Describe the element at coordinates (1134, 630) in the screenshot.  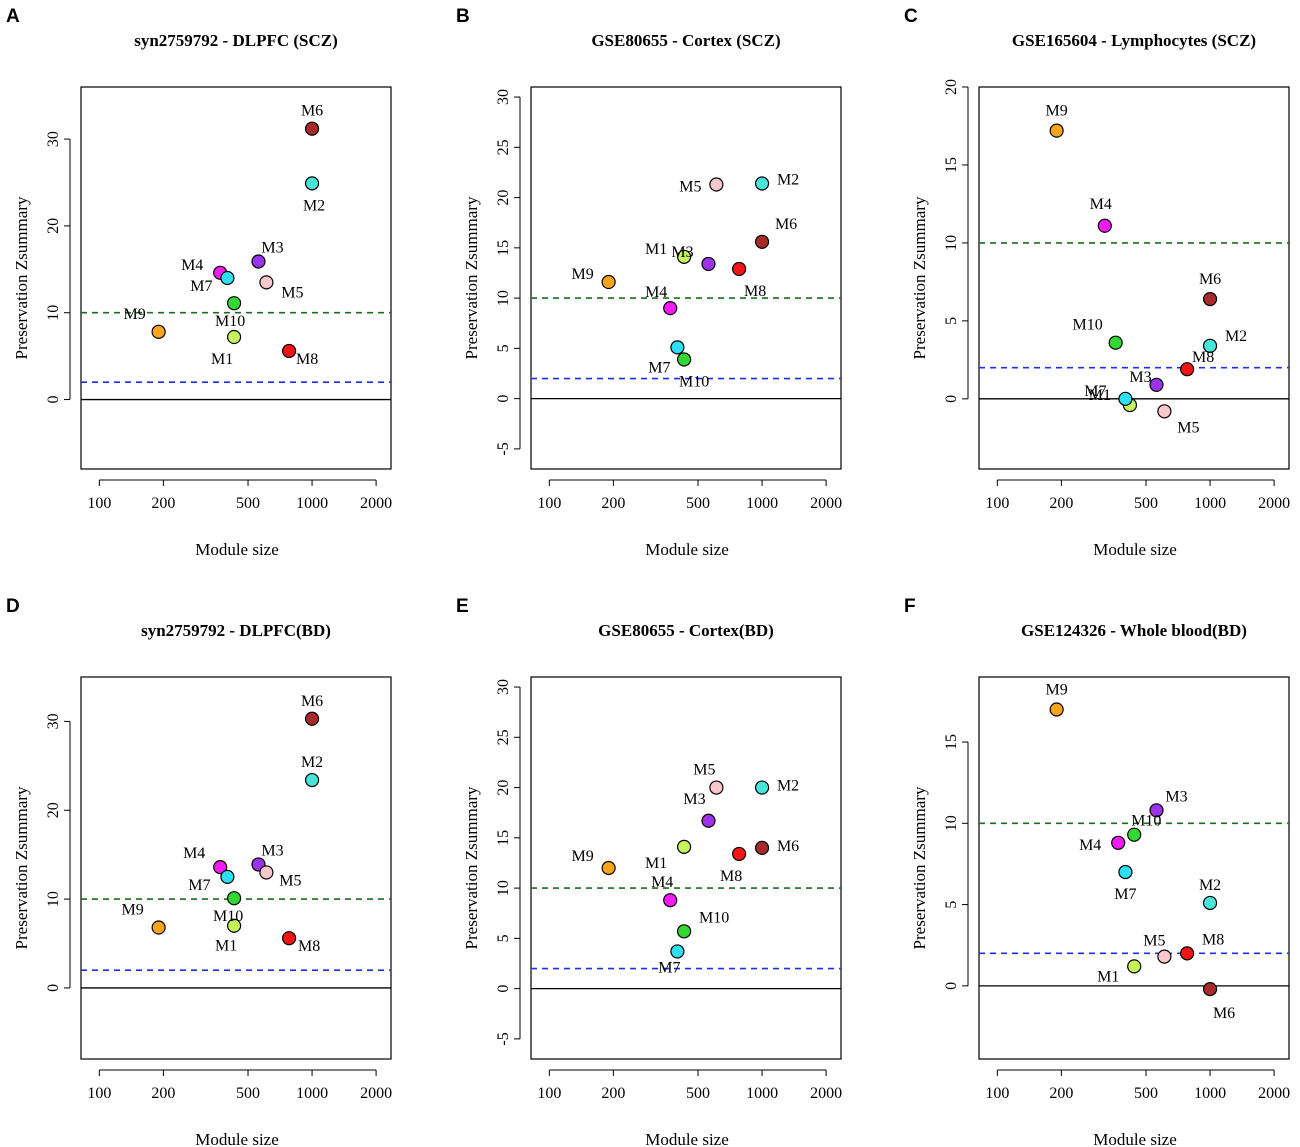
I see `chart-title: GSE124326 - Whole blood(BD)` at that location.